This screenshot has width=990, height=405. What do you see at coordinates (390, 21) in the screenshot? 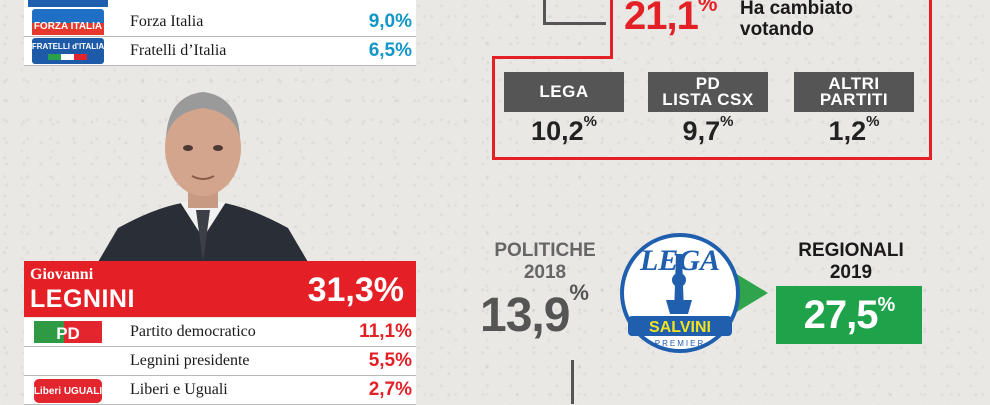
I see `party-pct: 9,0%` at bounding box center [390, 21].